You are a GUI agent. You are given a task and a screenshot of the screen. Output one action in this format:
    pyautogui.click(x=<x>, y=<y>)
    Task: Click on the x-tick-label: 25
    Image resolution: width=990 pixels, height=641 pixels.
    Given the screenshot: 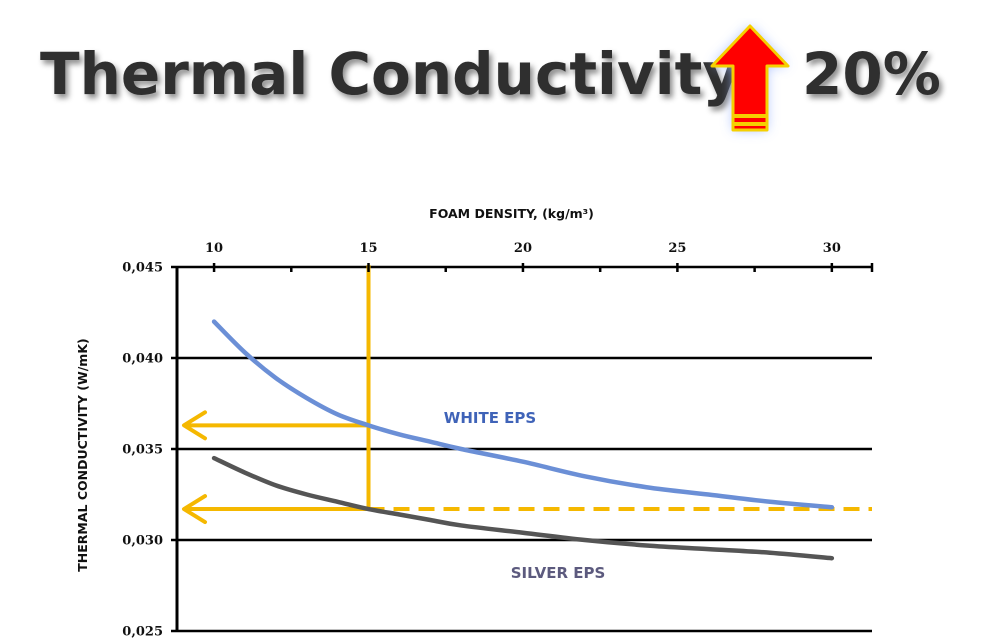 What is the action you would take?
    pyautogui.click(x=677, y=248)
    